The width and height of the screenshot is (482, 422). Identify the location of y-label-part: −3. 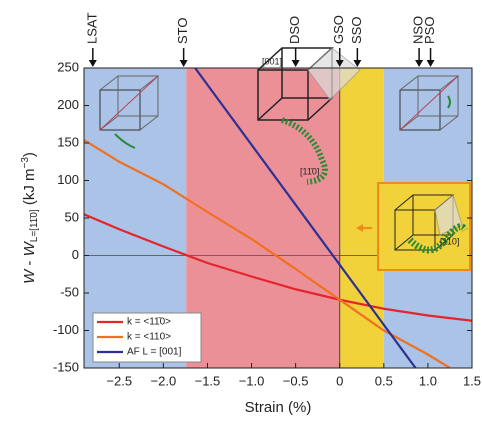
(25, 163).